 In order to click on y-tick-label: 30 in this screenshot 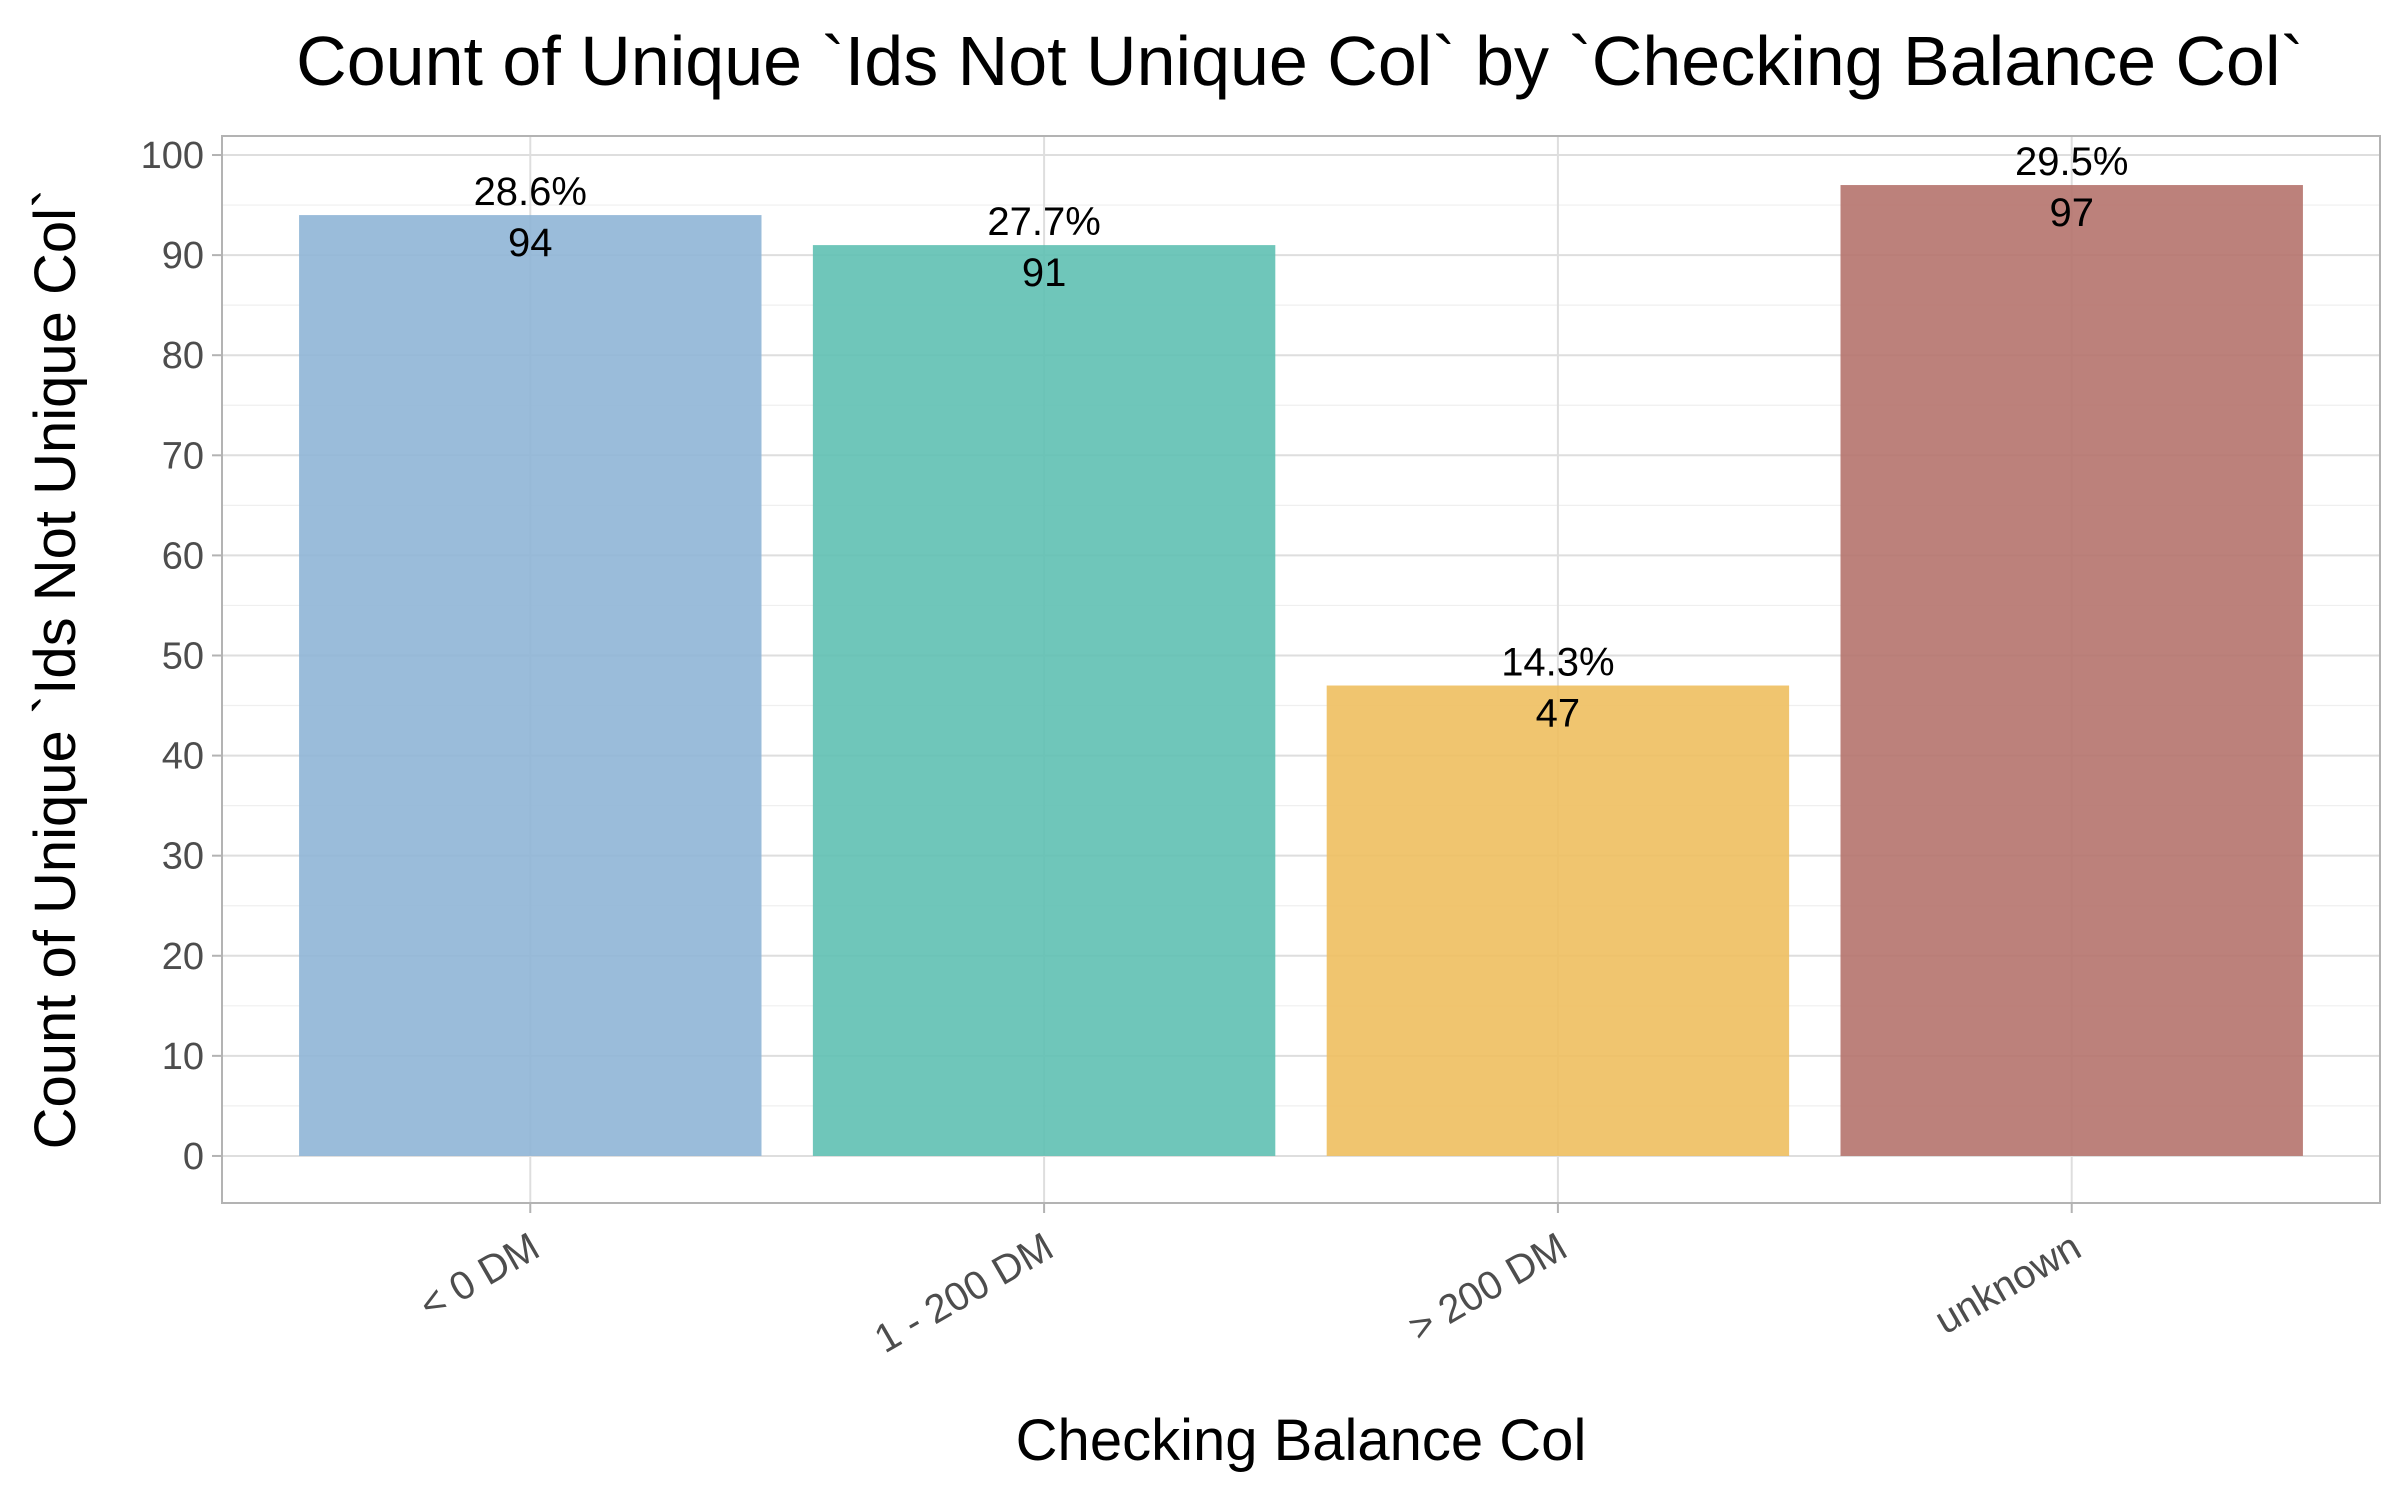, I will do `click(183, 857)`.